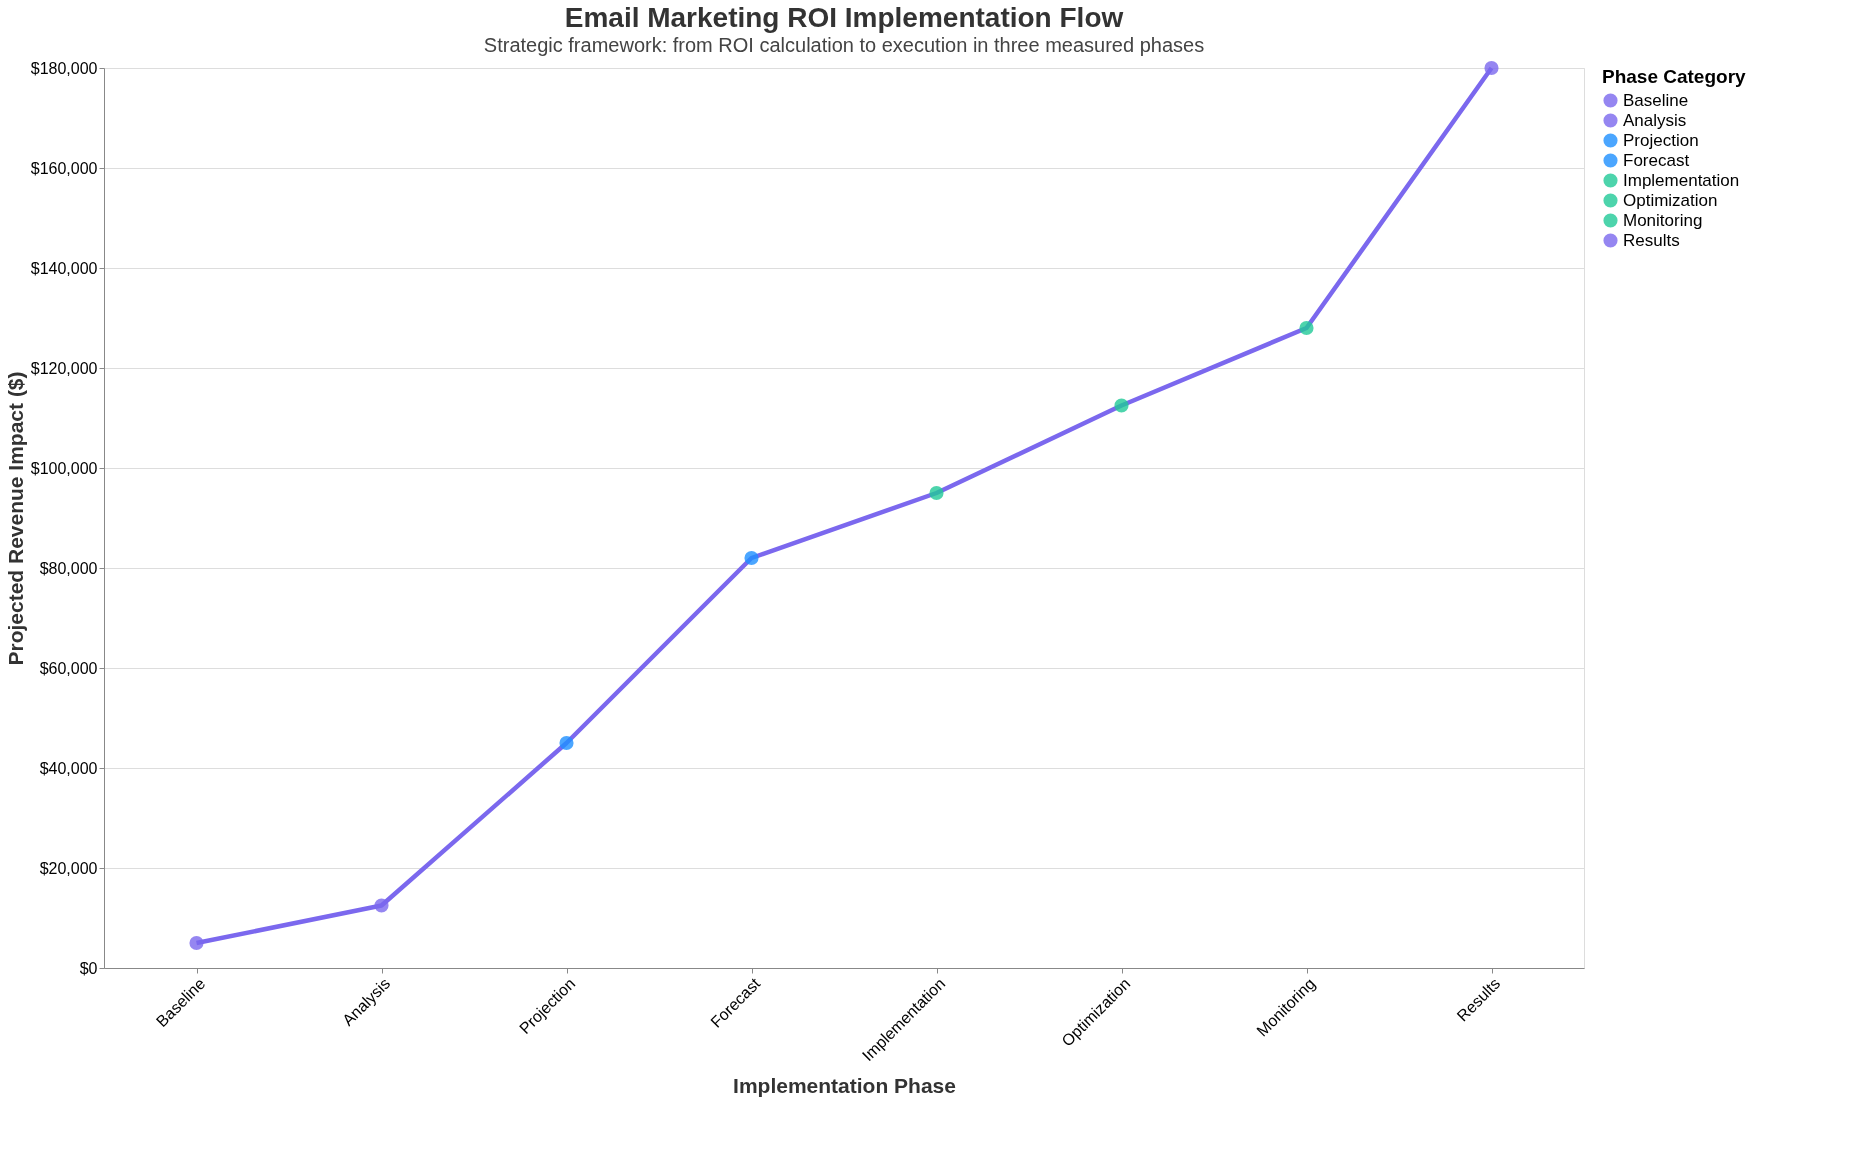  I want to click on chart-subtitle: Strategic framework: from ROI calculation to execution in three measured phases, so click(844, 45).